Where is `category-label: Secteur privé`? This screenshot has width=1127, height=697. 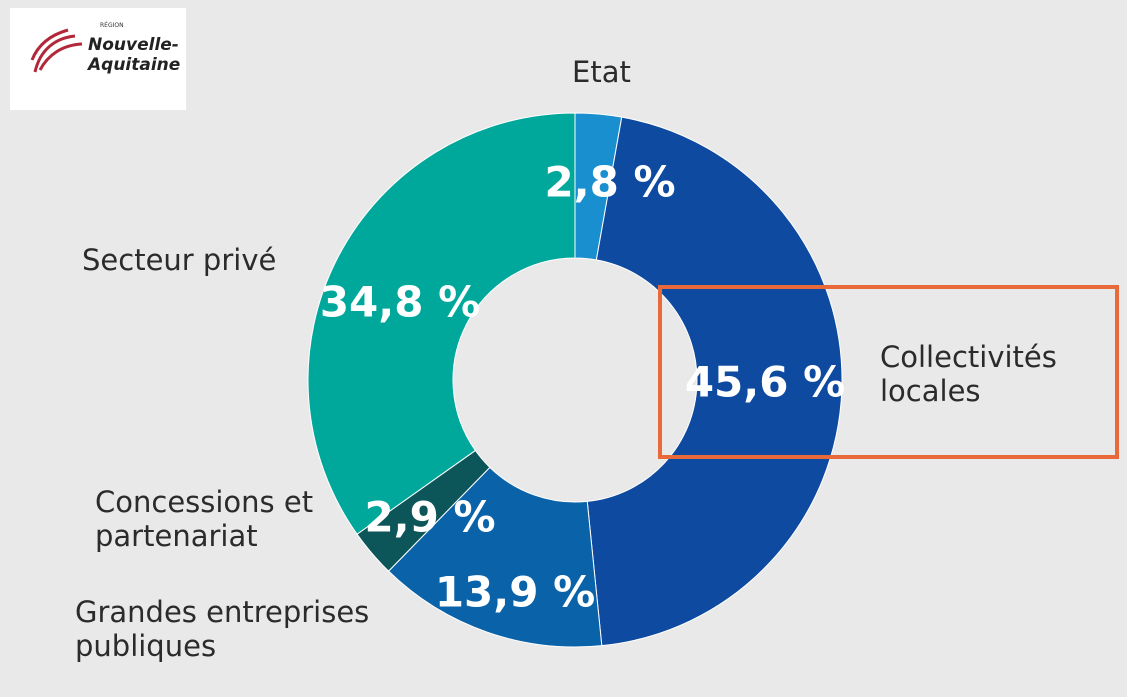 category-label: Secteur privé is located at coordinates (179, 260).